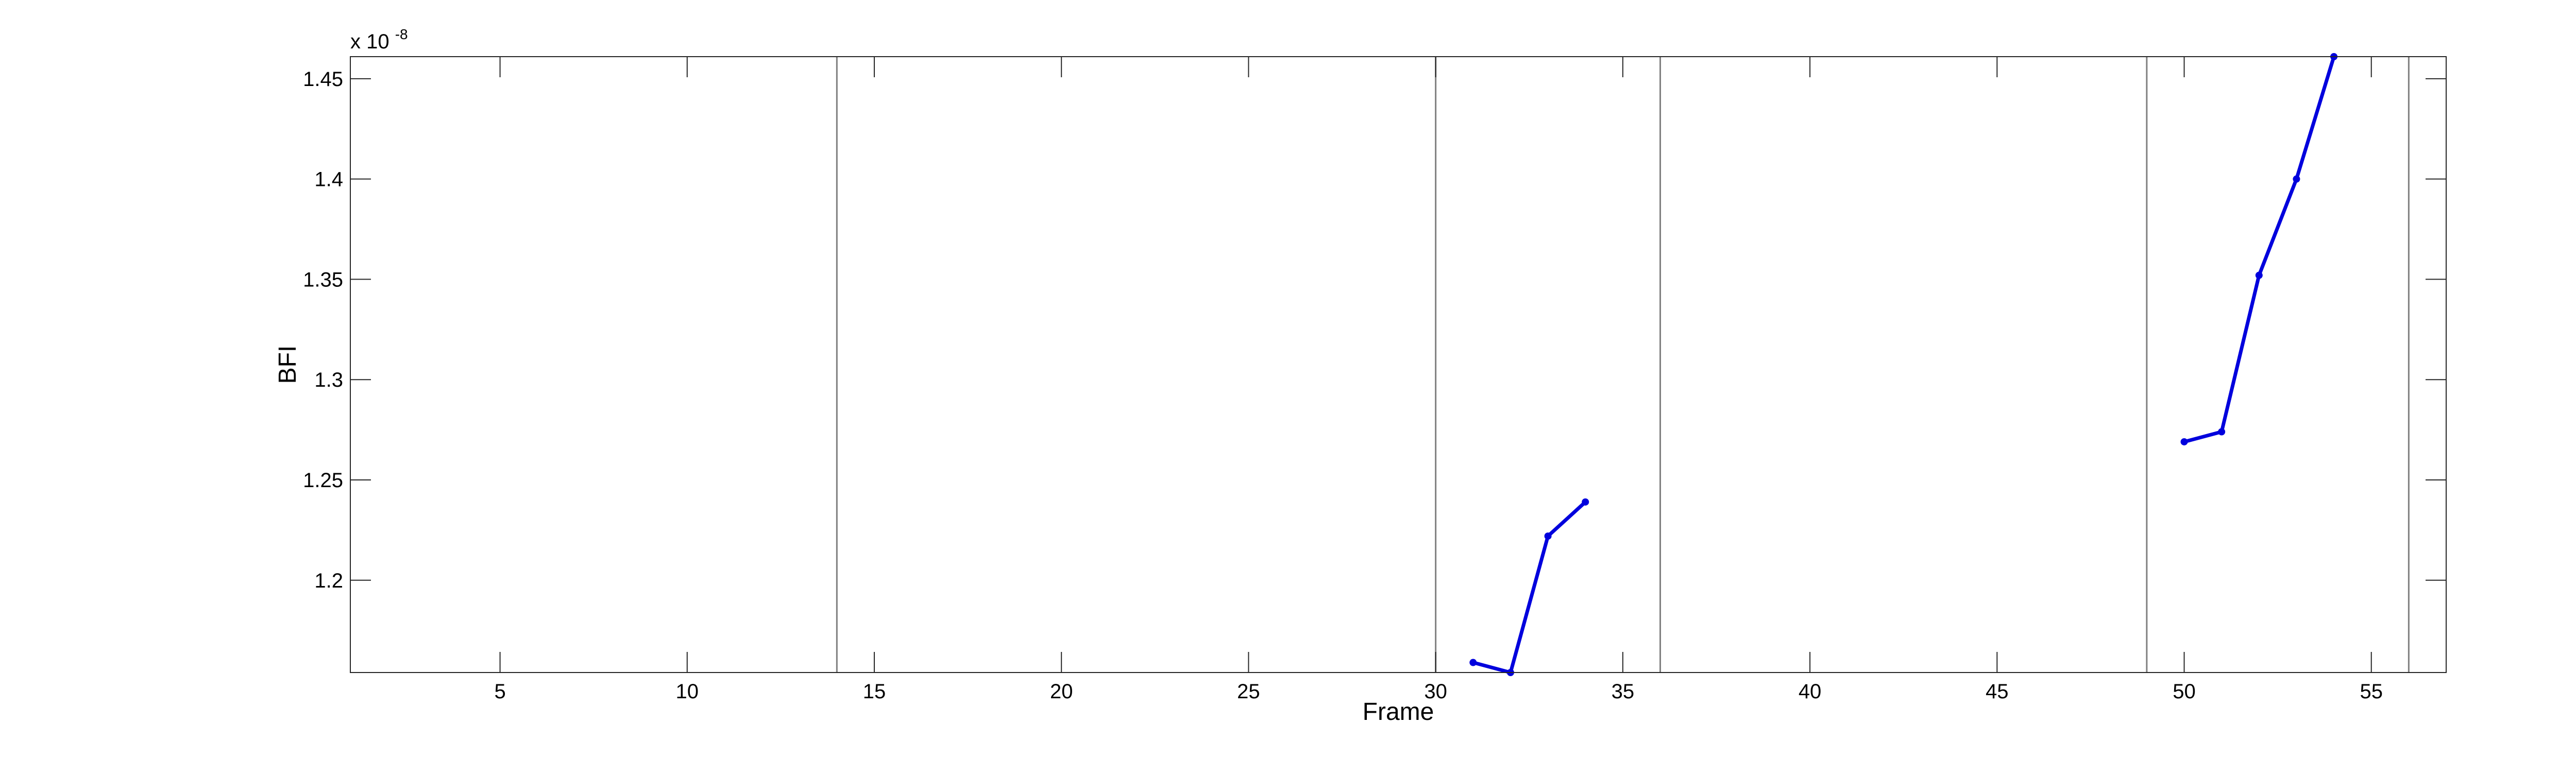  Describe the element at coordinates (323, 80) in the screenshot. I see `y-tick-label: 1.45` at that location.